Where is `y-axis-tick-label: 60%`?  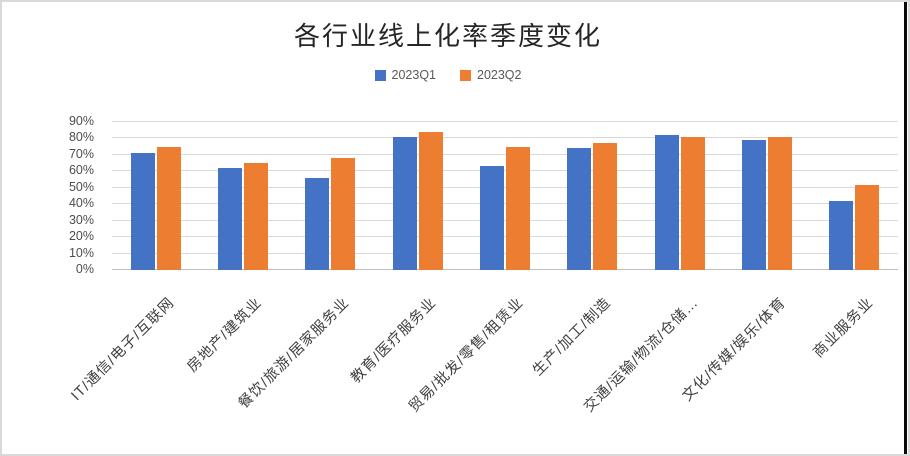 y-axis-tick-label: 60% is located at coordinates (81, 170).